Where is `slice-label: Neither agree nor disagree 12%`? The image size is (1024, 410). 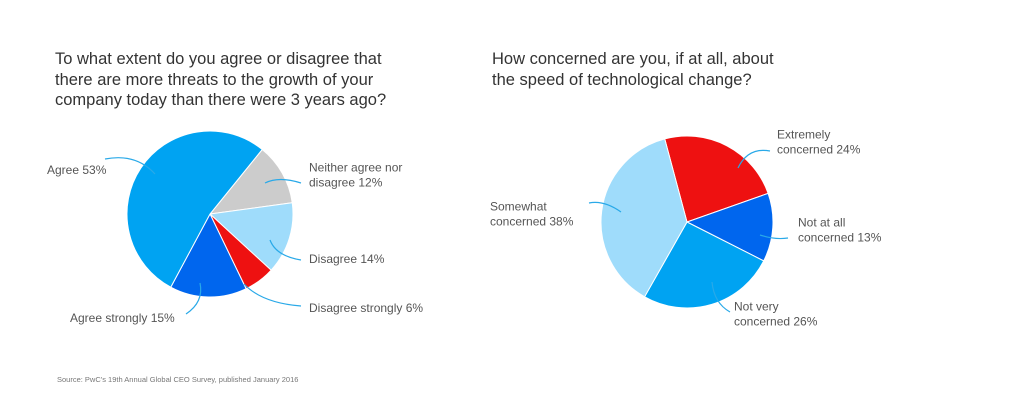 slice-label: Neither agree nor disagree 12% is located at coordinates (355, 175).